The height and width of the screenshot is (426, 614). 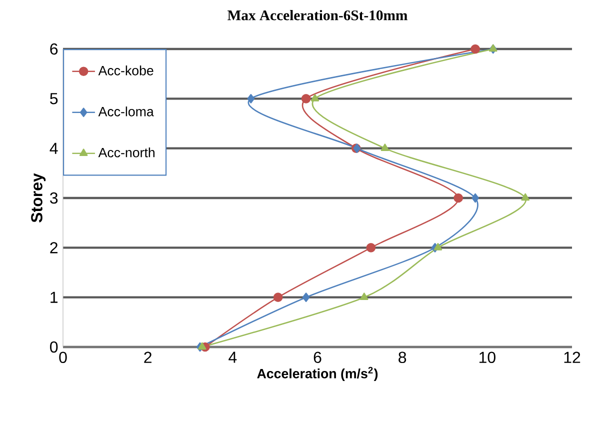 What do you see at coordinates (318, 15) in the screenshot?
I see `chart-title: Max Acceleration-6St-10mm` at bounding box center [318, 15].